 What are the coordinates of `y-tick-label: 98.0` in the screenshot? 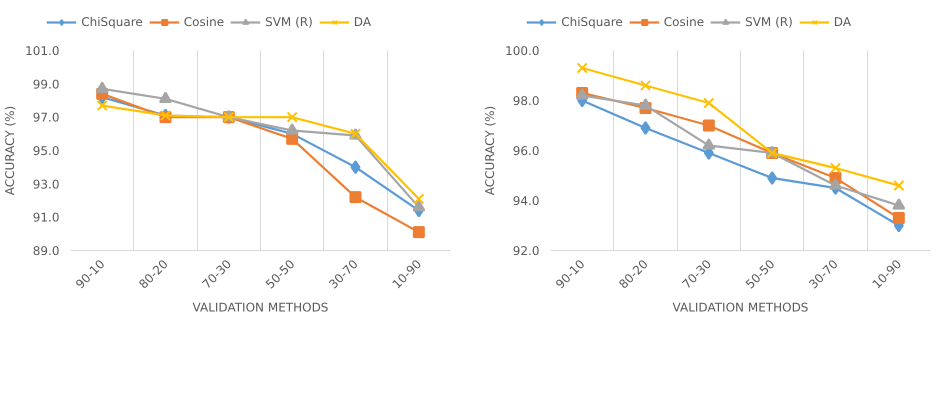 It's located at (526, 101).